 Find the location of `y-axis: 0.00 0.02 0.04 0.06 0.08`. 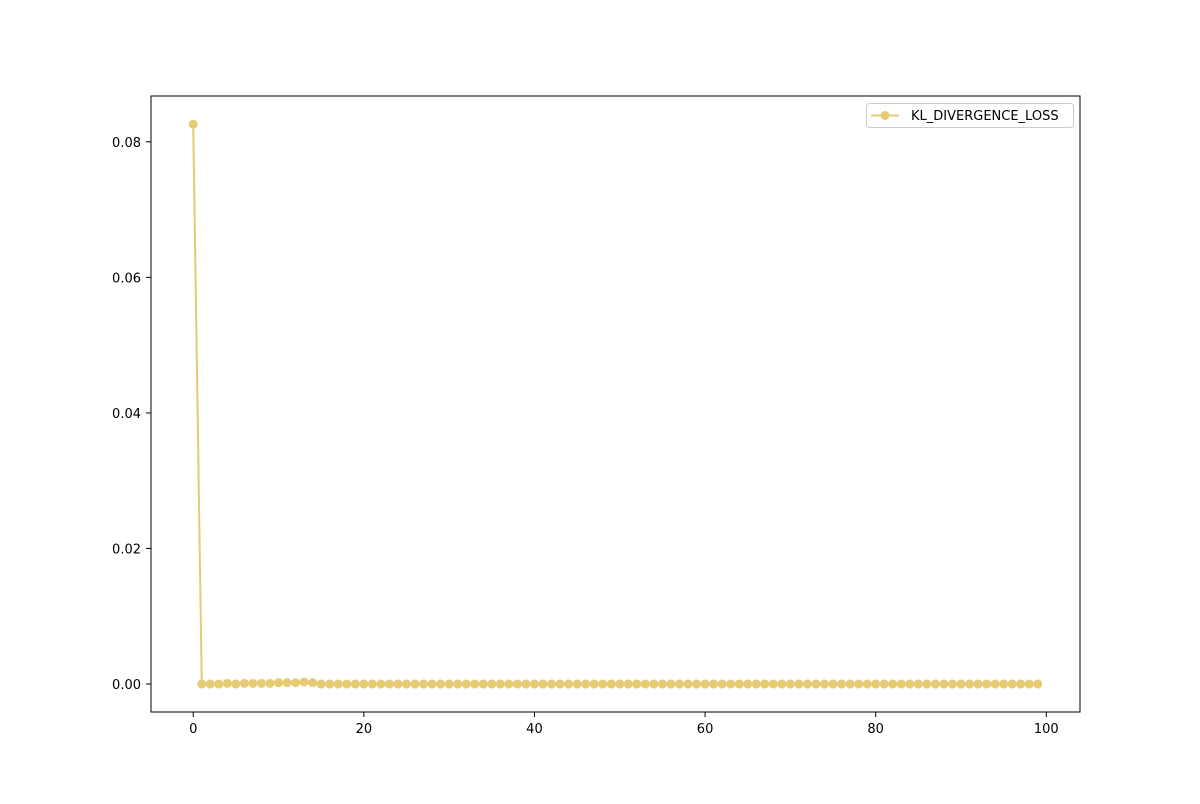

y-axis: 0.00 0.02 0.04 0.06 0.08 is located at coordinates (131, 414).